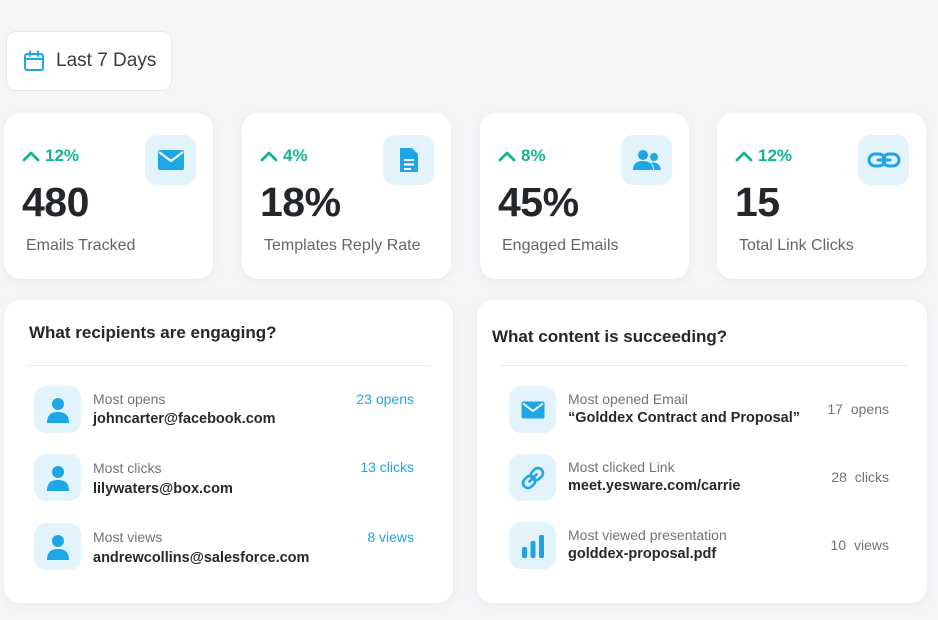 The width and height of the screenshot is (938, 620). I want to click on stat-caption: Total Link Clicks, so click(796, 245).